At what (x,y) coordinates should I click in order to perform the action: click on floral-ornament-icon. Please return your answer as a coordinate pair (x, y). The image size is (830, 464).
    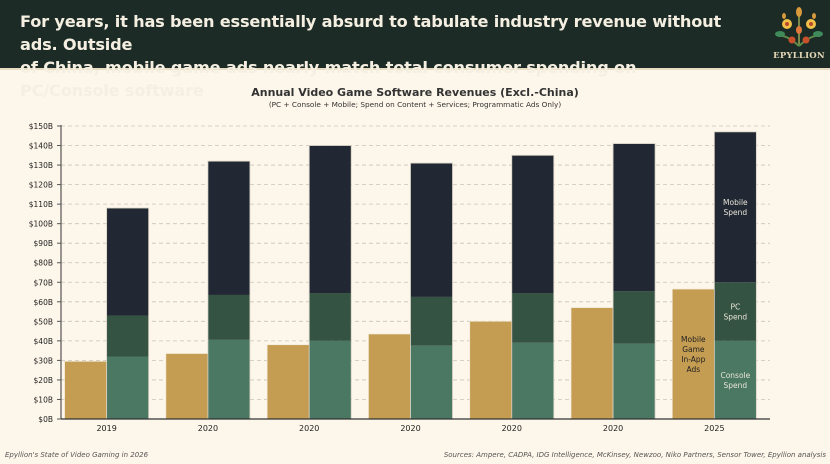
    Looking at the image, I should click on (799, 27).